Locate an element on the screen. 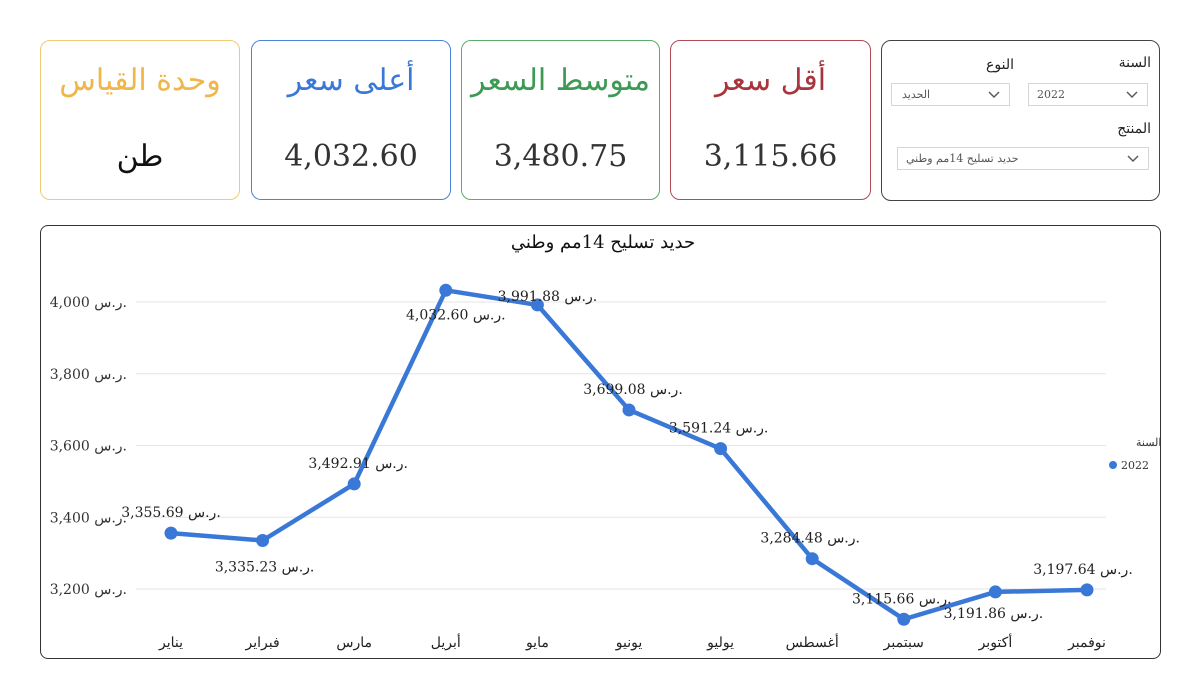 The width and height of the screenshot is (1200, 690). product-select-value: حديد تسليح 14مم وطني is located at coordinates (962, 158).